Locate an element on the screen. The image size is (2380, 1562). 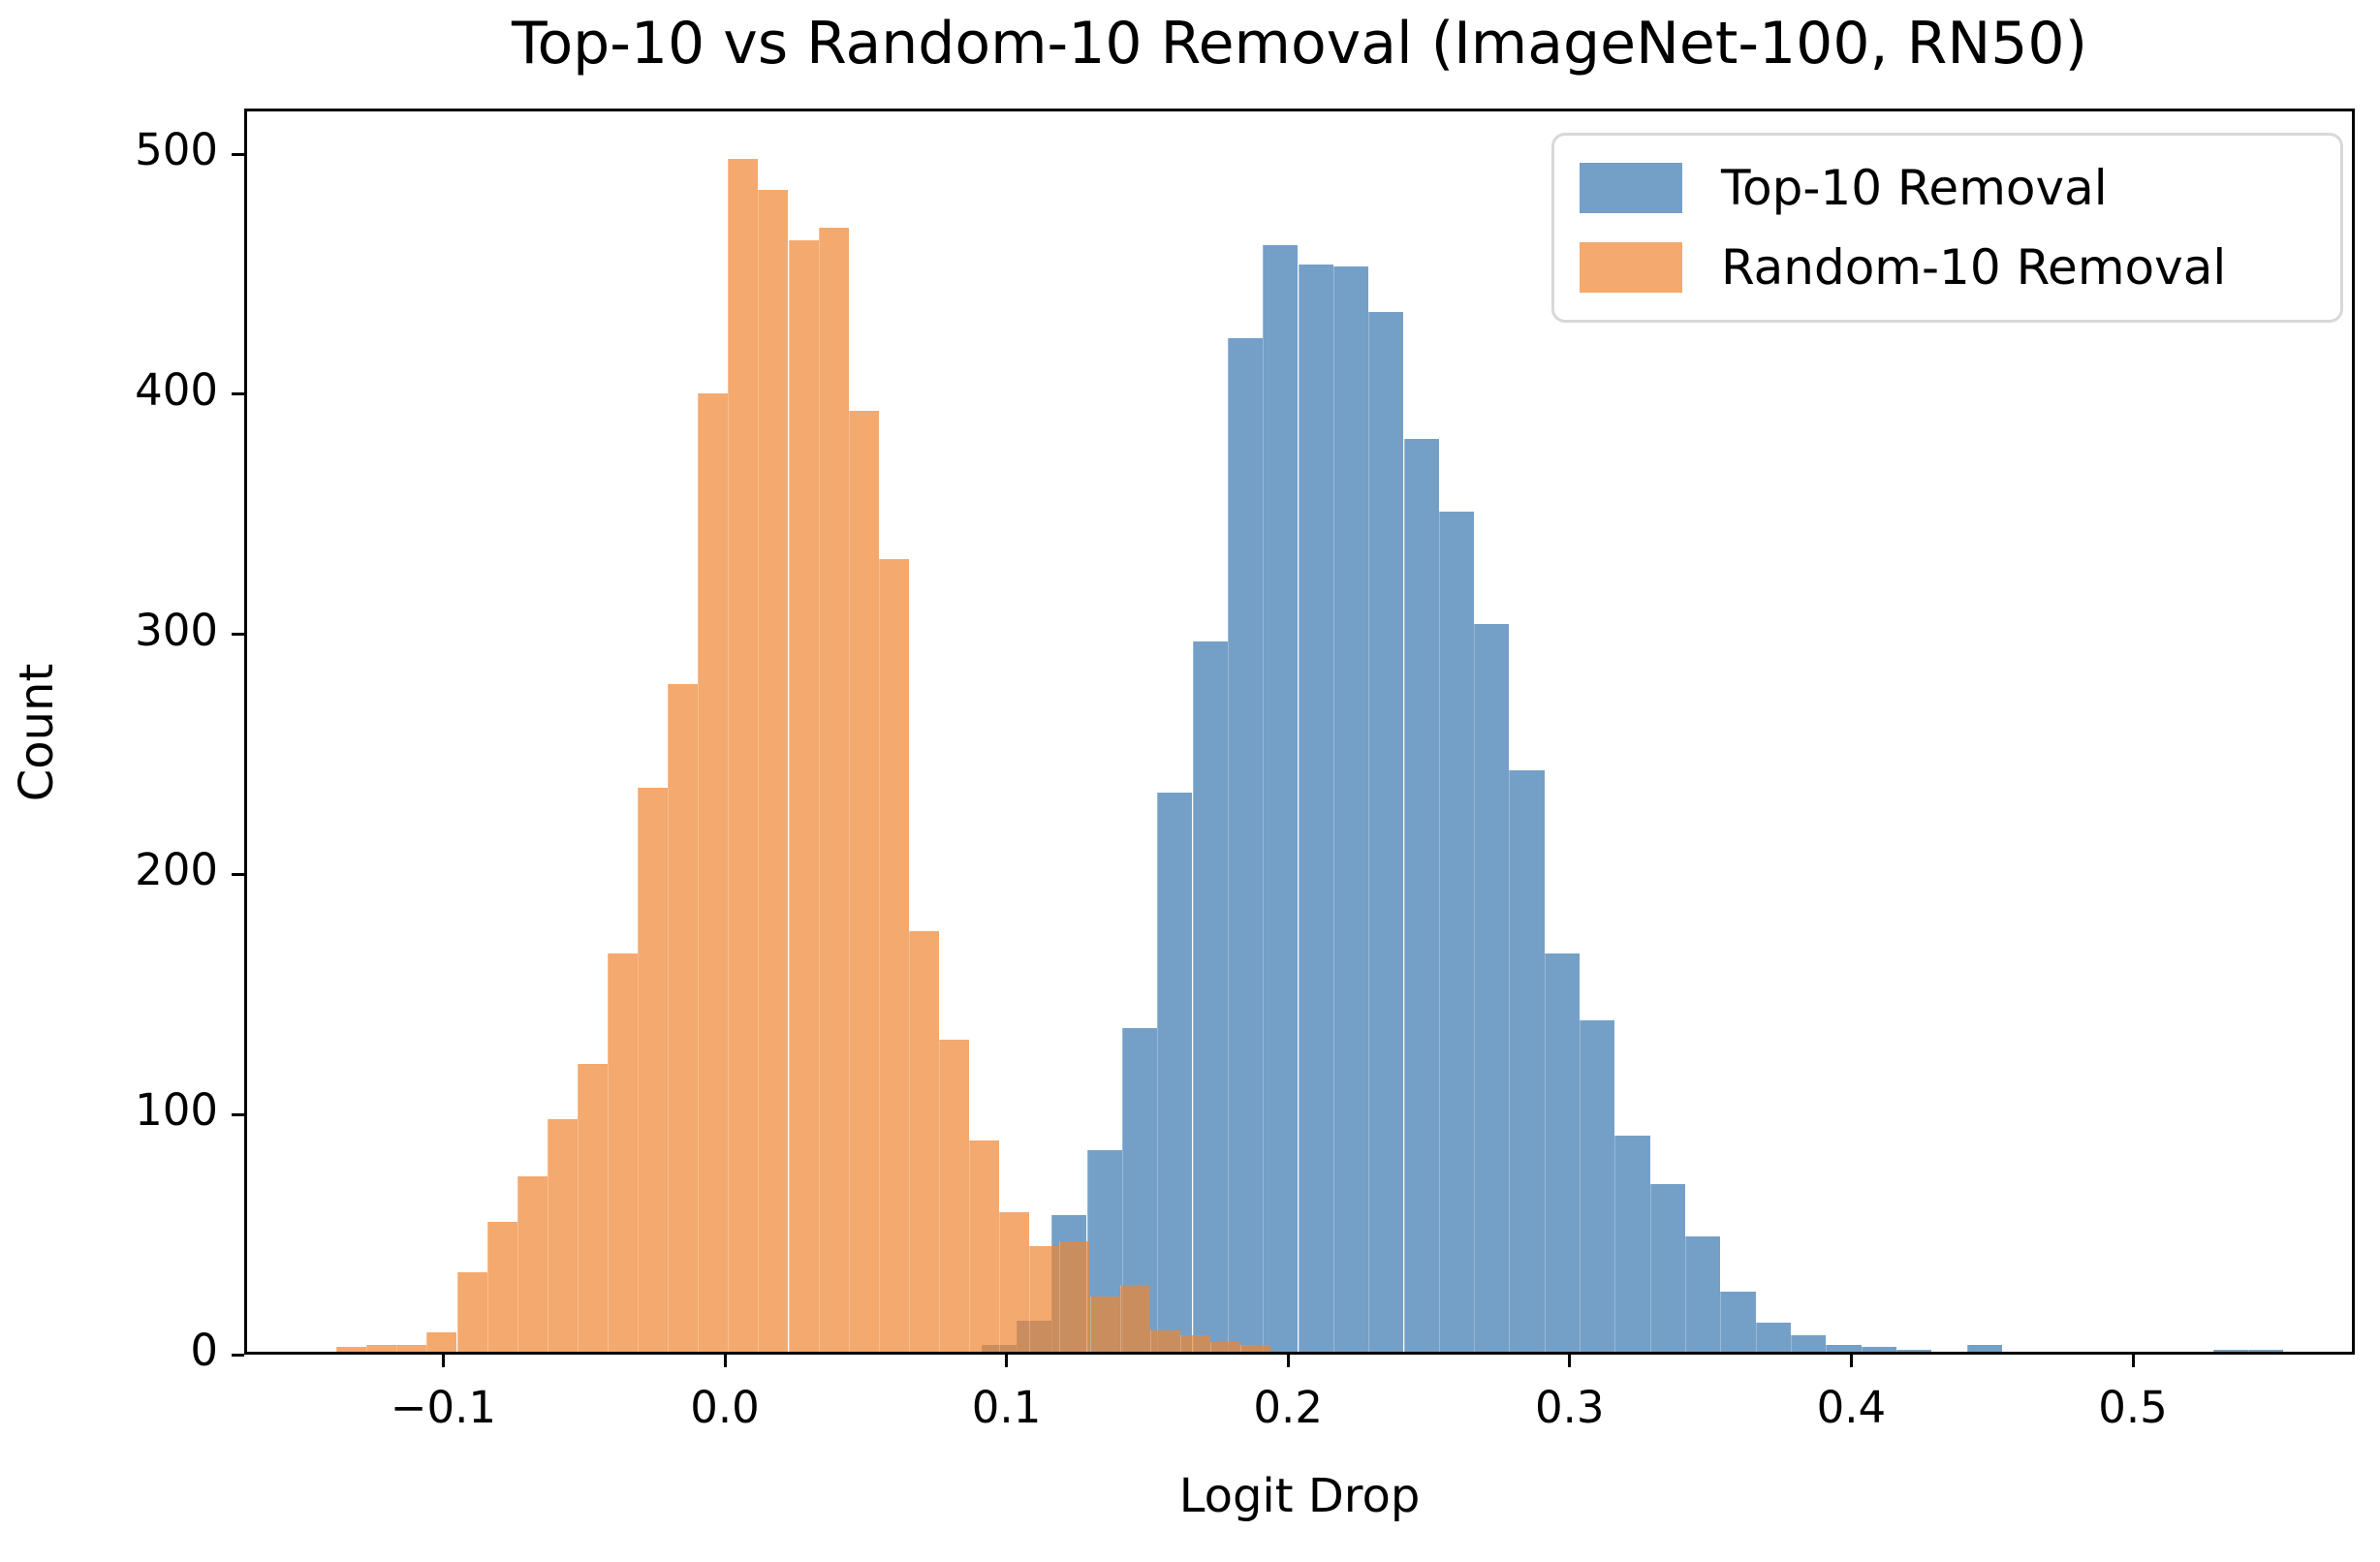
legend-item: Top-10 Removal is located at coordinates (1947, 188).